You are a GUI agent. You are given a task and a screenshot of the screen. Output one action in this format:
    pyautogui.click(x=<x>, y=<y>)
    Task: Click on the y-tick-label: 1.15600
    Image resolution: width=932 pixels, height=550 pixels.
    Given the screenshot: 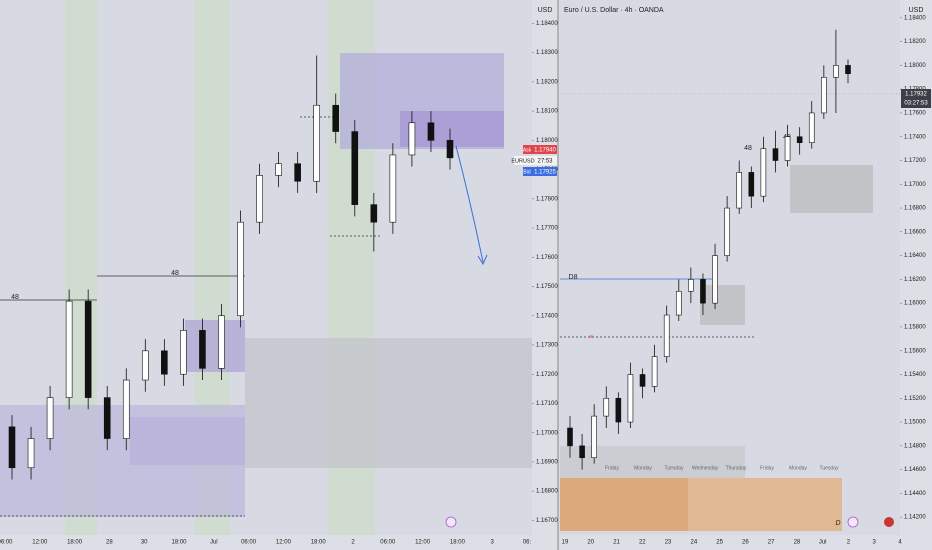 What is the action you would take?
    pyautogui.click(x=915, y=351)
    